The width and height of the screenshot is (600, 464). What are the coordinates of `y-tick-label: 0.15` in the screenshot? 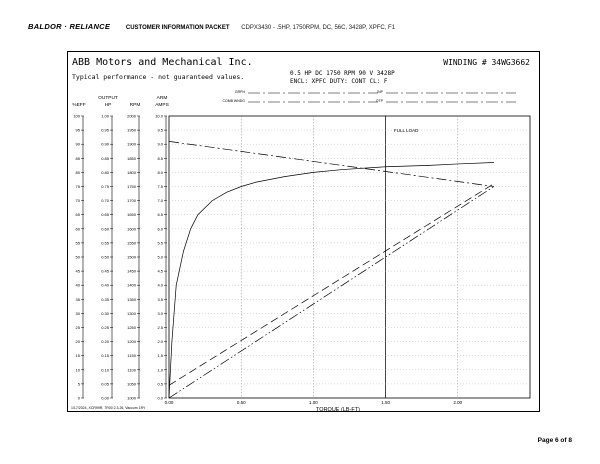 It's located at (105, 355).